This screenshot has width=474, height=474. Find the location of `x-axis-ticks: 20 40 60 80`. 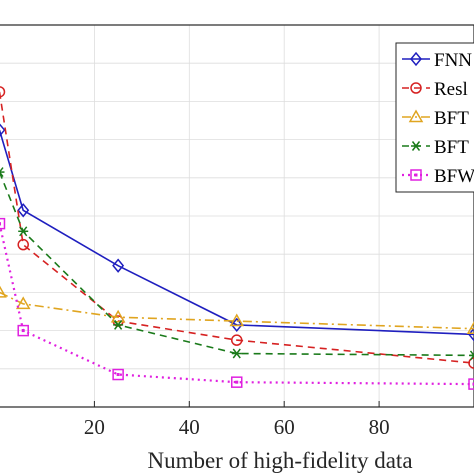

x-axis-ticks: 20 40 60 80 is located at coordinates (237, 420).